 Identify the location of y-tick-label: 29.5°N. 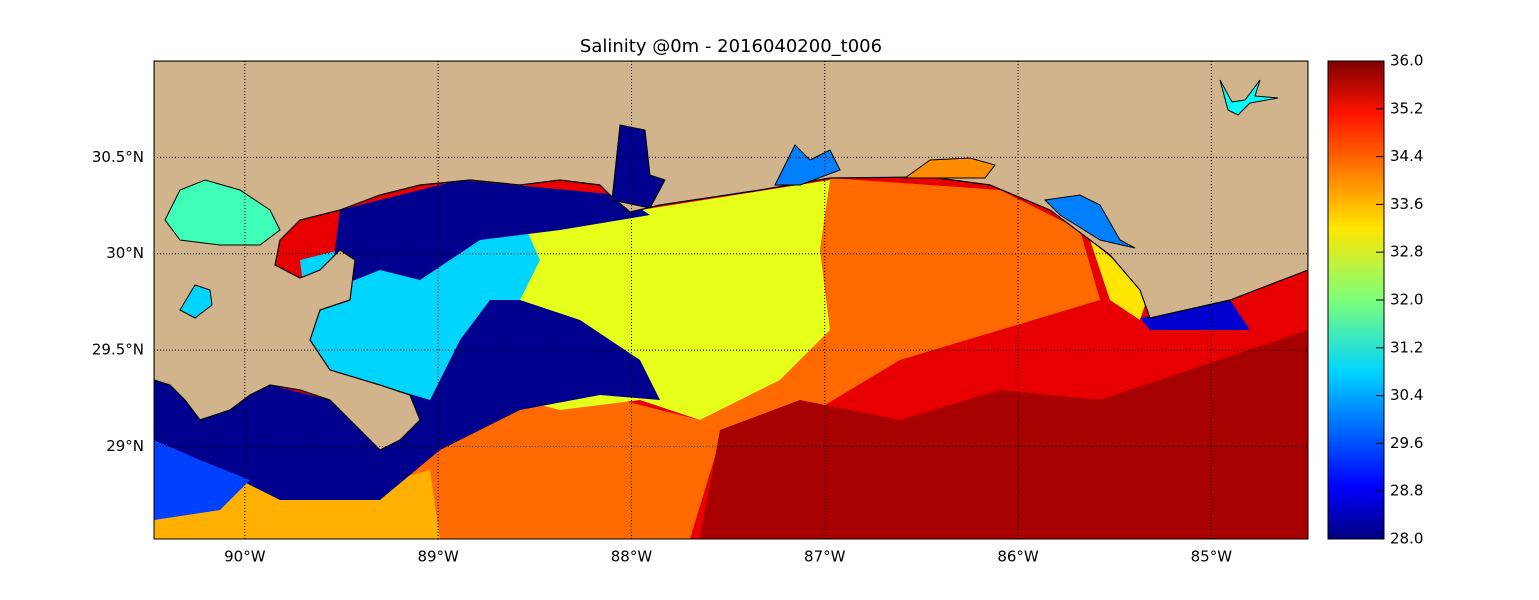
(118, 350).